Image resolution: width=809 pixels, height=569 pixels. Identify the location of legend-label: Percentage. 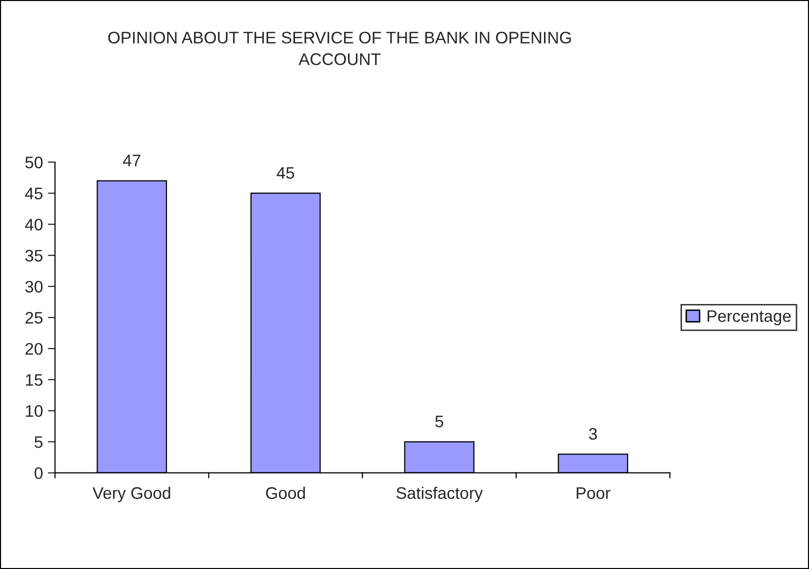
(749, 318).